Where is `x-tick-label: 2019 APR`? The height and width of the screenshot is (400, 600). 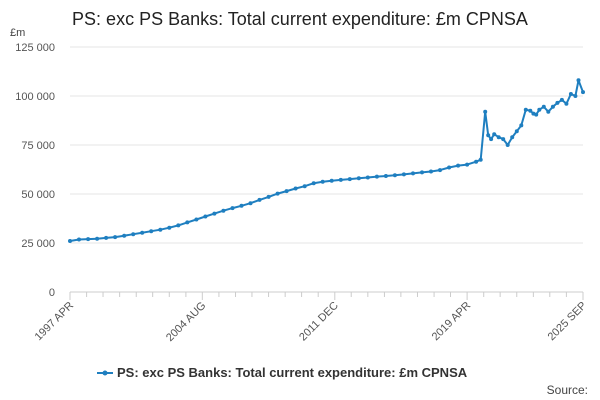
x-tick-label: 2019 APR is located at coordinates (452, 322).